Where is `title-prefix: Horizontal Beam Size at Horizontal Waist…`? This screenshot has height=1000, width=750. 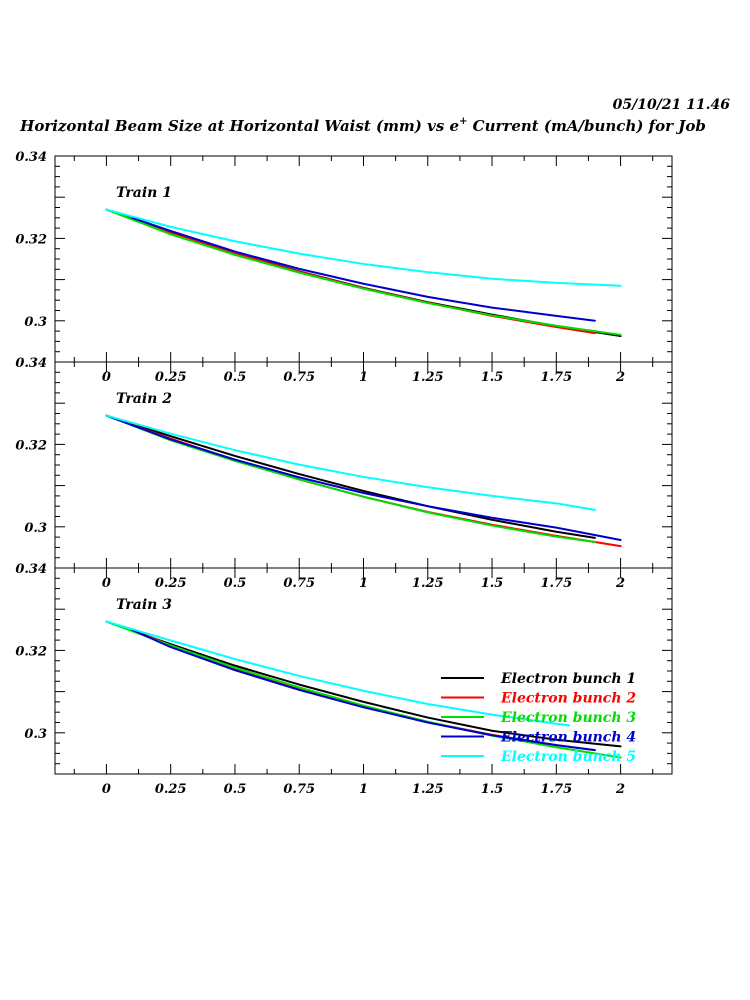
title-prefix: Horizontal Beam Size at Horizontal Waist… is located at coordinates (239, 126).